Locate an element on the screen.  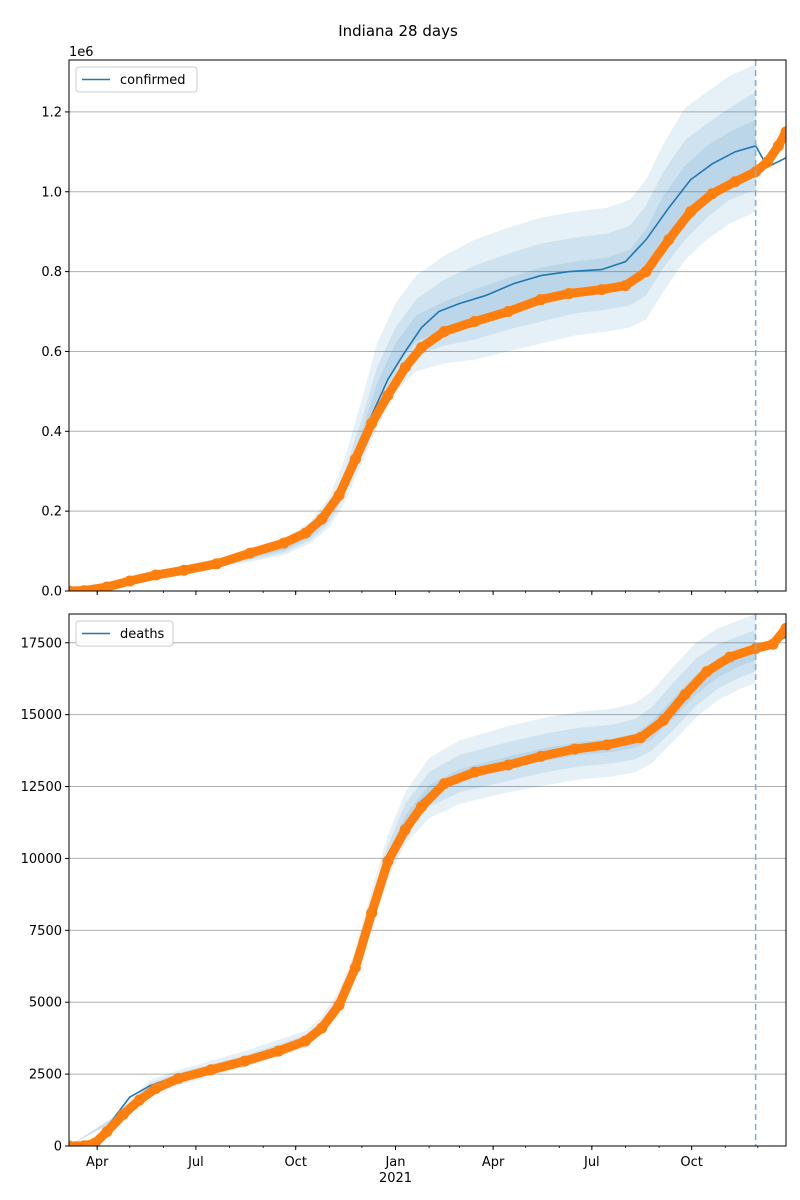
figure-title: Indiana 28 days is located at coordinates (398, 31).